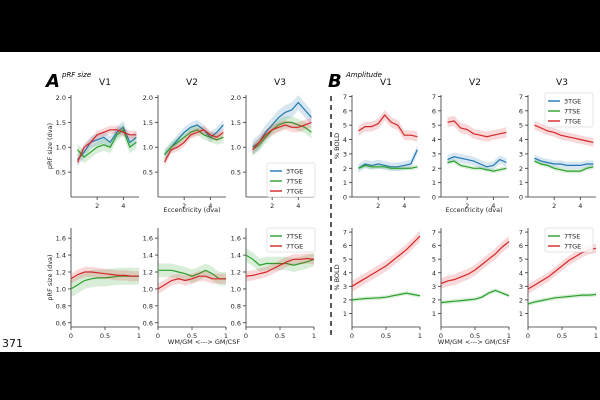  What do you see at coordinates (493, 206) in the screenshot?
I see `b-top-v2-xtick-label: 4` at bounding box center [493, 206].